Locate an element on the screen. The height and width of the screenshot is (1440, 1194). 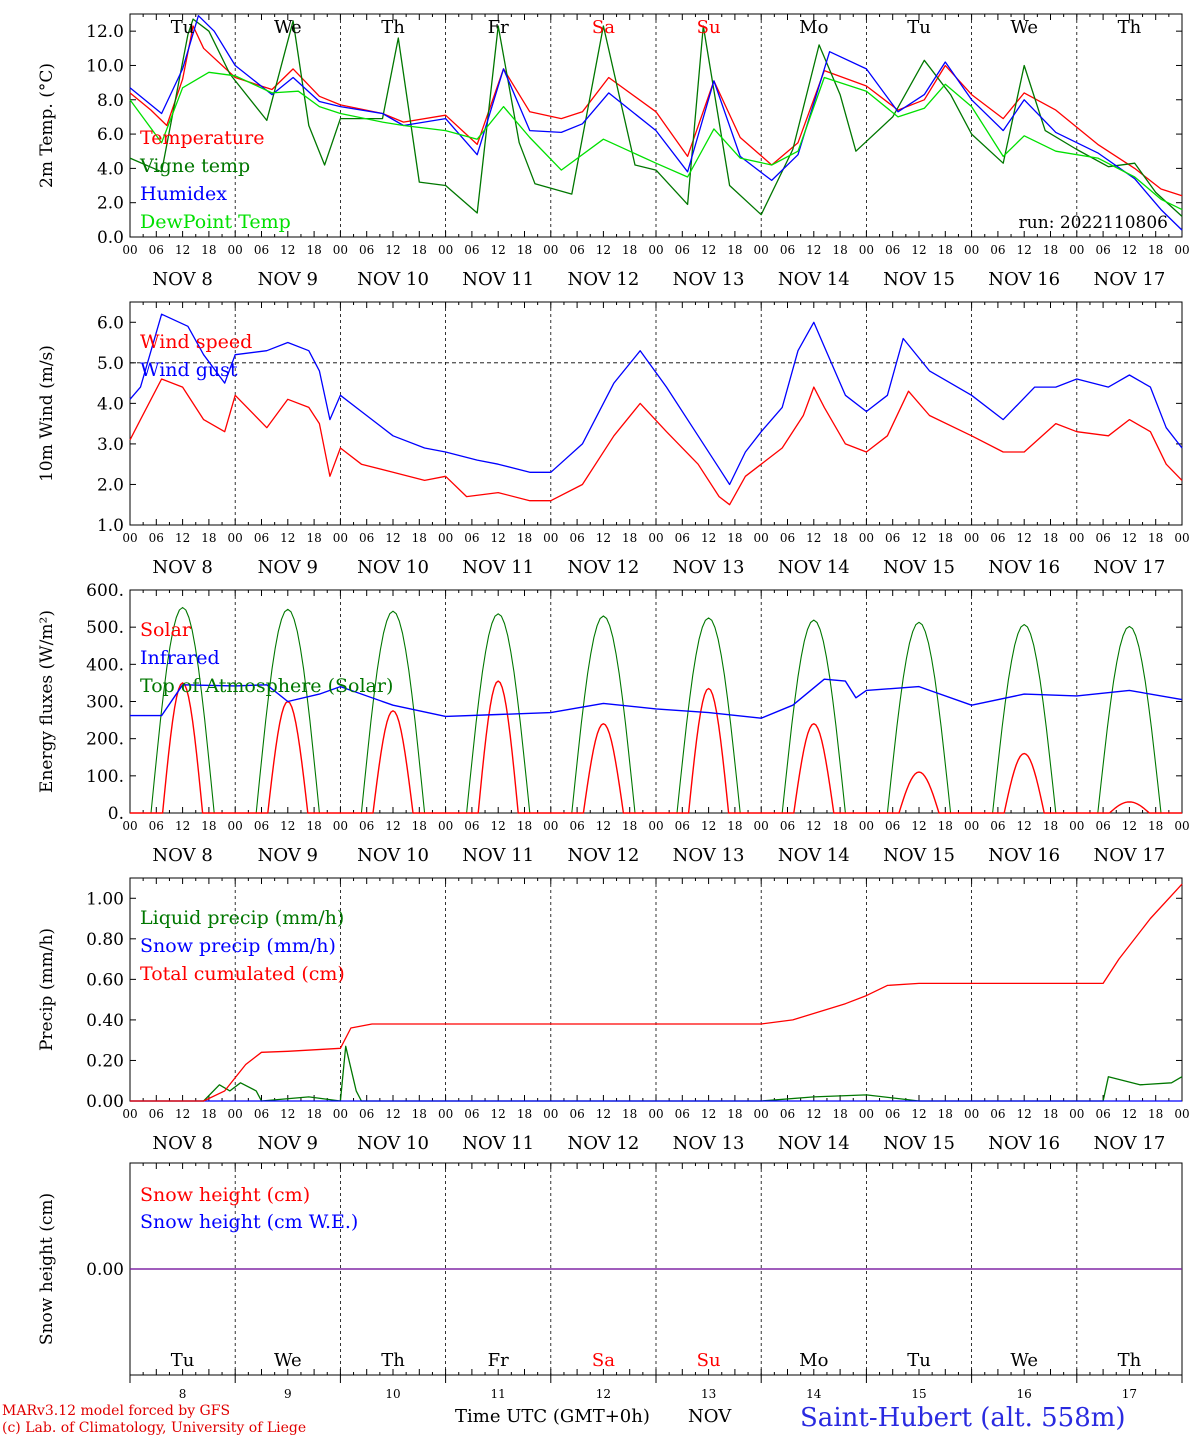
legend-entry: Snow precip (mm/h) is located at coordinates (238, 946).